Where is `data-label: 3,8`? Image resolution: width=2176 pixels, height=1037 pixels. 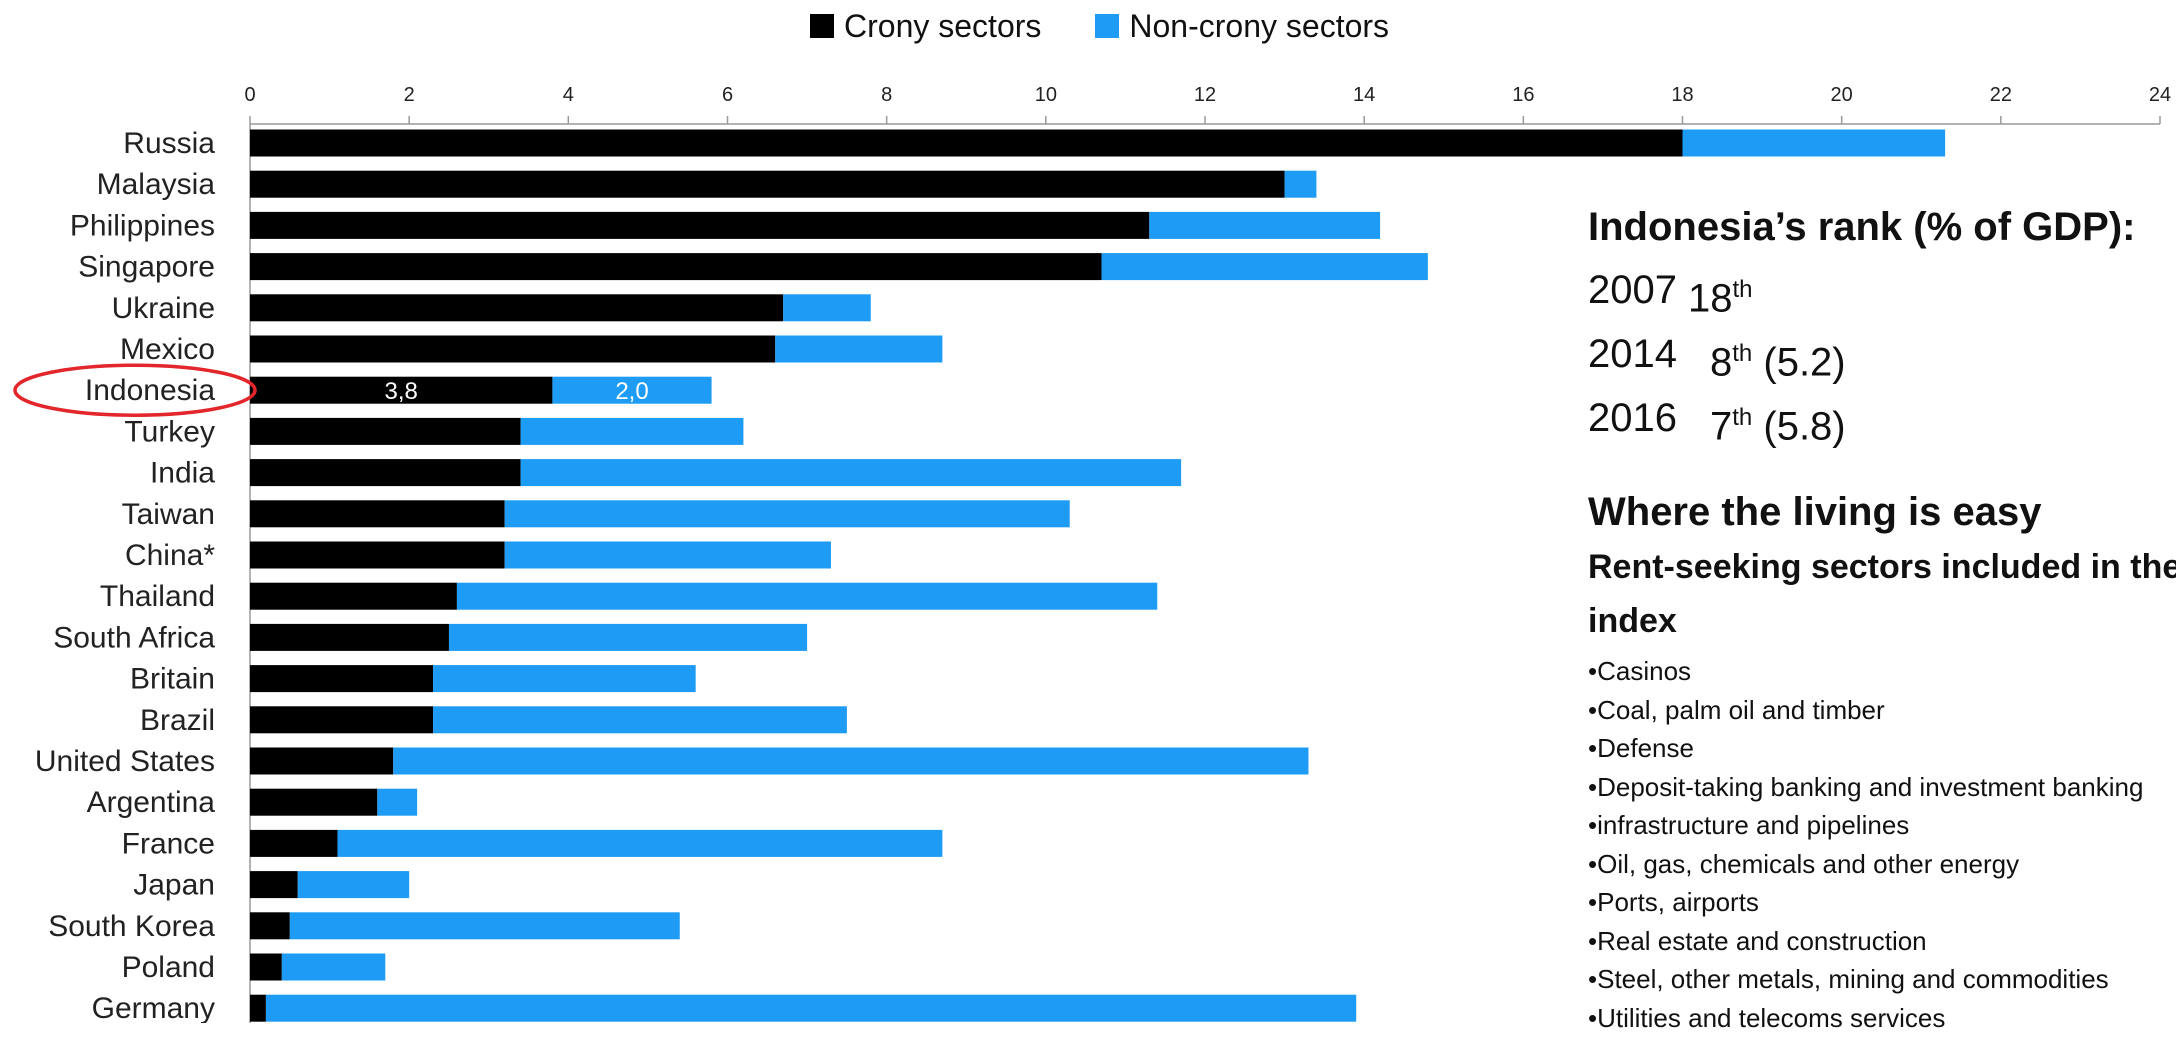
data-label: 3,8 is located at coordinates (401, 391).